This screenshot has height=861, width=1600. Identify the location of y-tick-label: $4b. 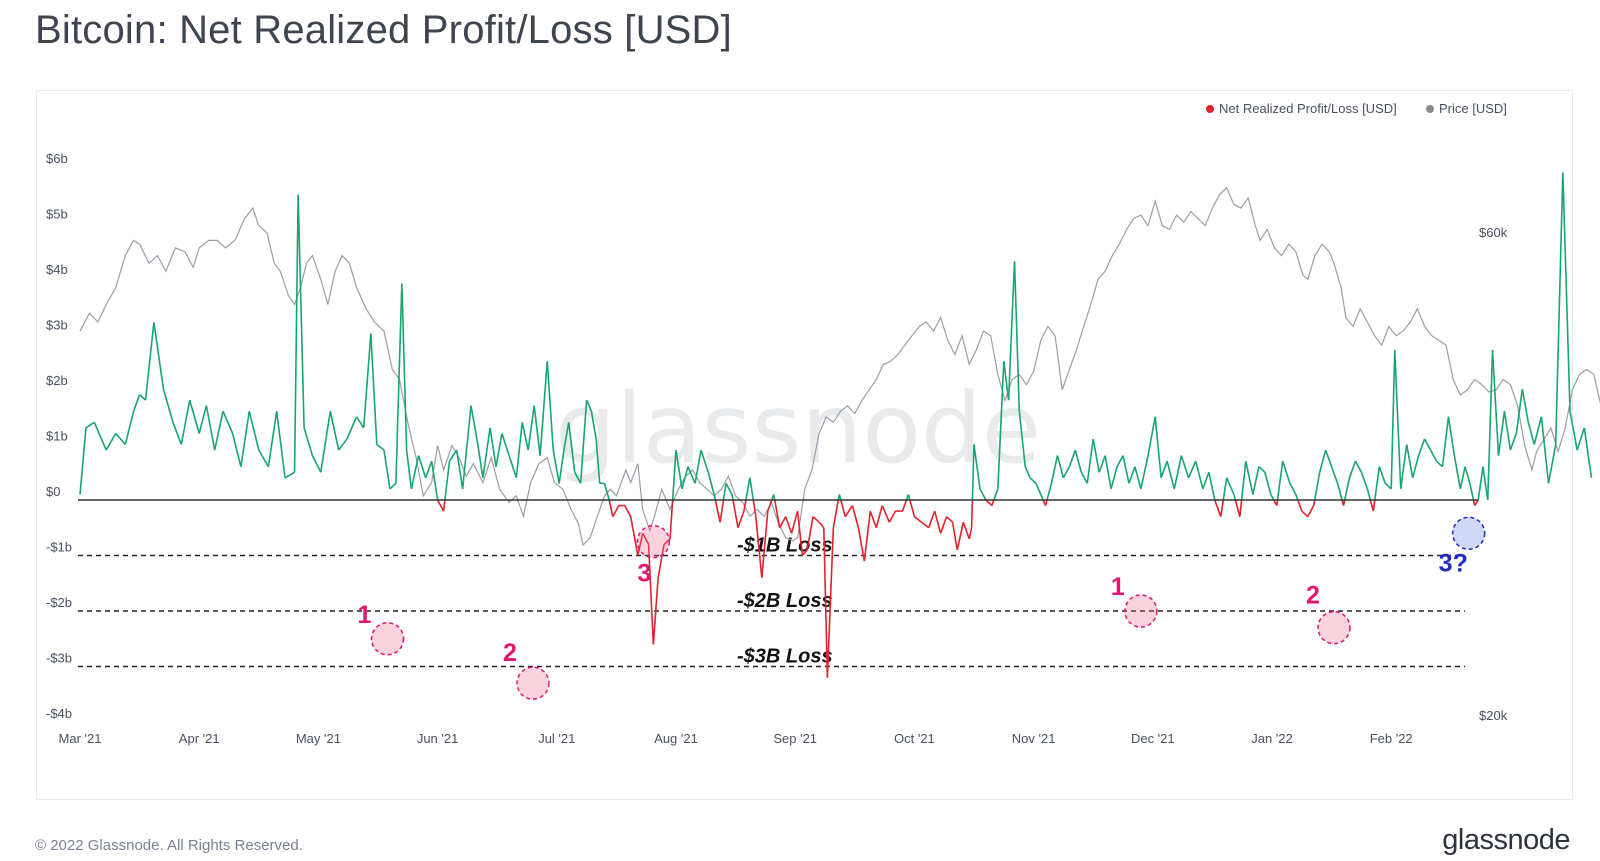
(57, 269).